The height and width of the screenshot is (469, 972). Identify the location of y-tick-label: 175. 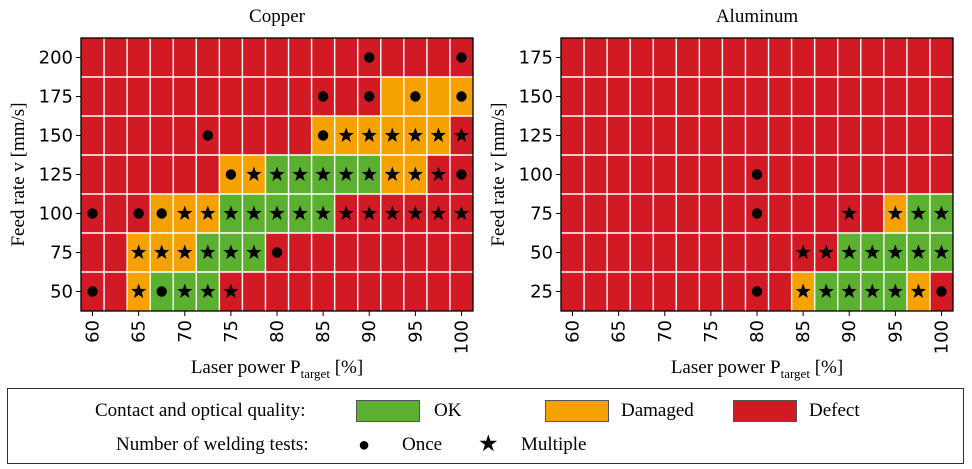
(56, 97).